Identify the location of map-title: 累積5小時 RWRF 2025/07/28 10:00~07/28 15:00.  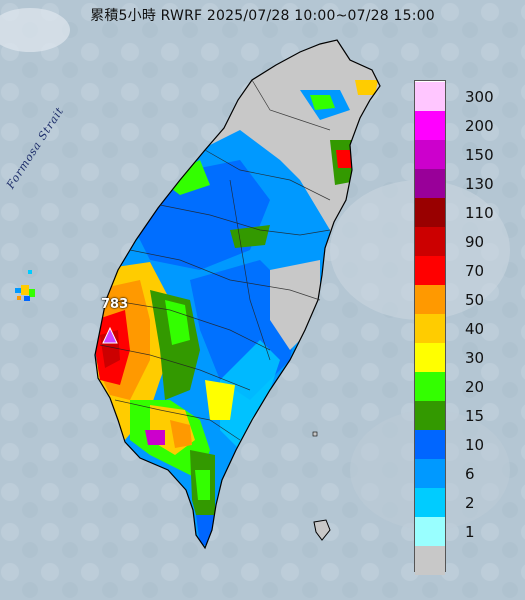
(262, 16).